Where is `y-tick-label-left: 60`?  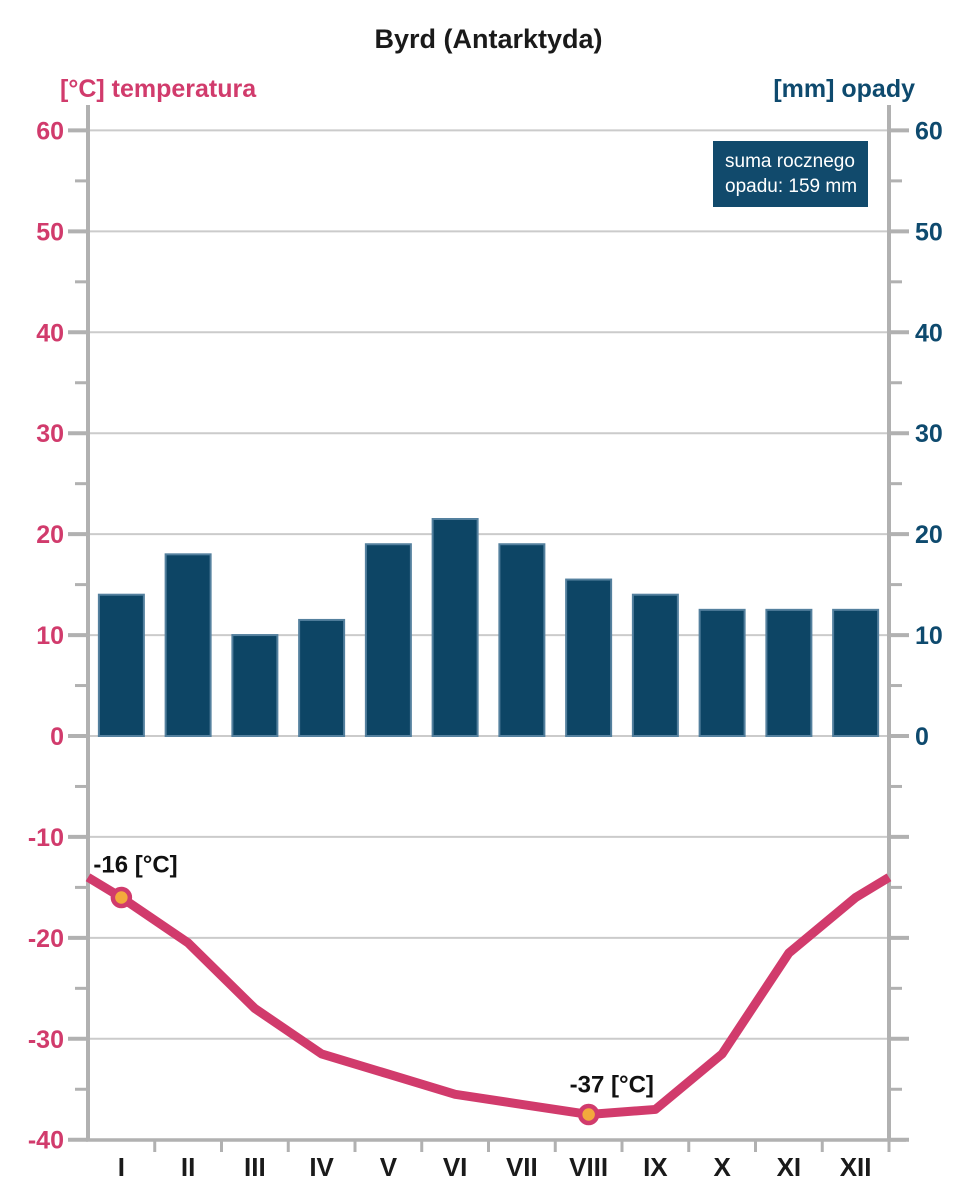
y-tick-label-left: 60 is located at coordinates (50, 131).